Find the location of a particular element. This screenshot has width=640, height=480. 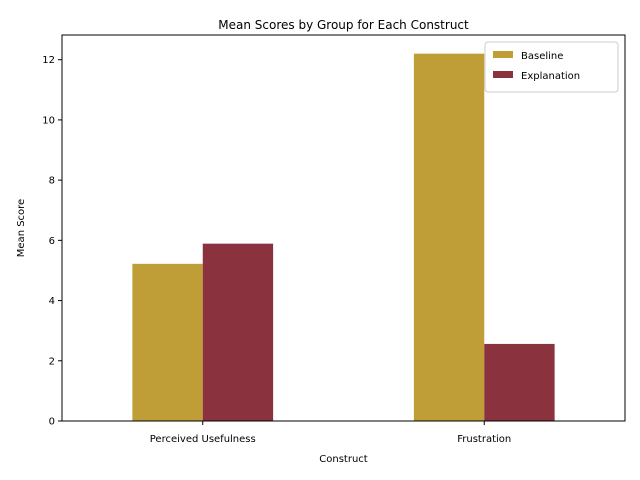

y-axis: 0 2 4 6 8 10 12 is located at coordinates (52, 241).